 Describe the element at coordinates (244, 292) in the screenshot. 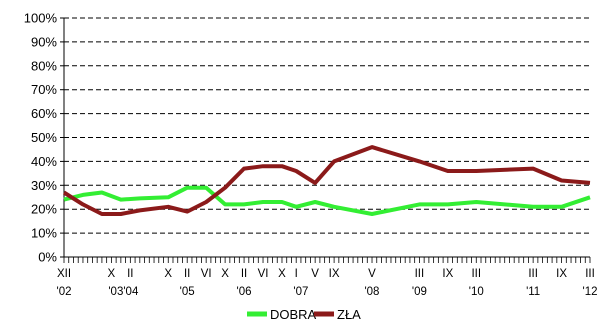

I see `x-year-label: '06` at that location.